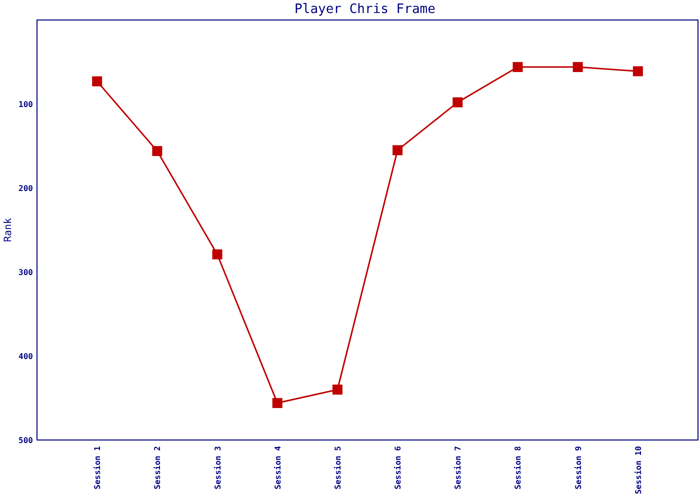 The height and width of the screenshot is (500, 700). Describe the element at coordinates (398, 468) in the screenshot. I see `x-tick-label: Session 6` at that location.